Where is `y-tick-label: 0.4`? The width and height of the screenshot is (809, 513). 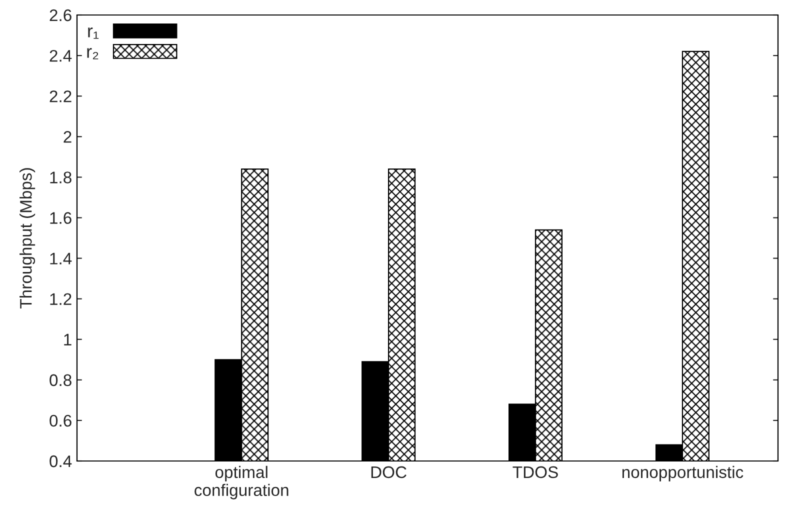 y-tick-label: 0.4 is located at coordinates (61, 461).